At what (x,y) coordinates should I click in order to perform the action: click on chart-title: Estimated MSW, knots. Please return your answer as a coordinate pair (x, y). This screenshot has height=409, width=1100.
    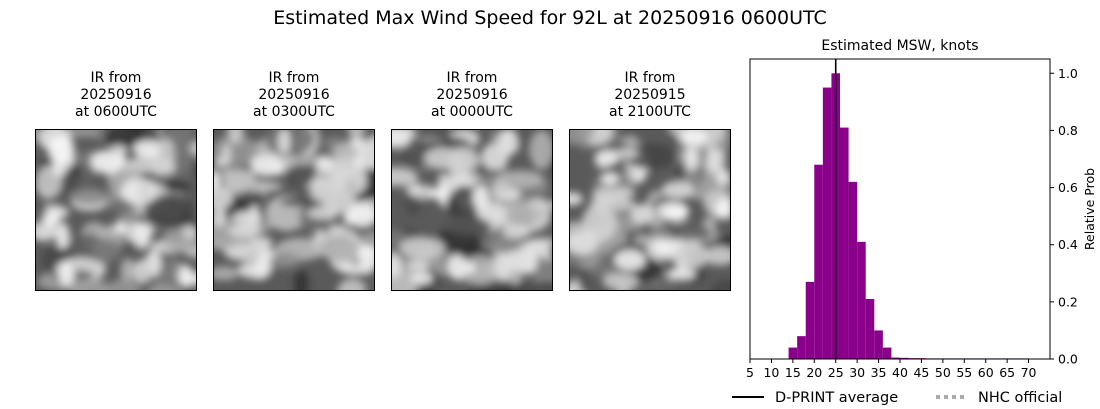
    Looking at the image, I should click on (899, 46).